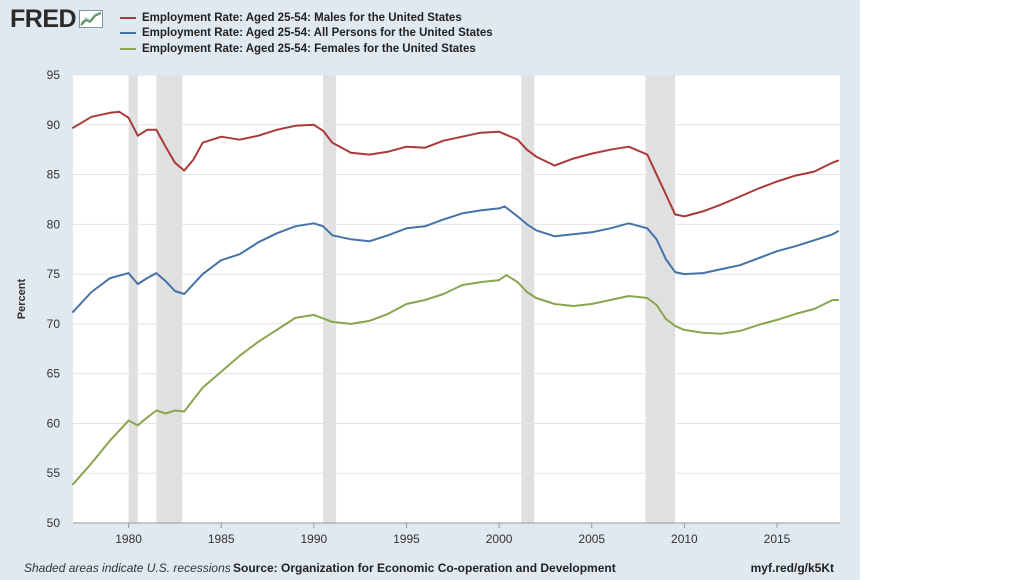 The height and width of the screenshot is (580, 1034). Describe the element at coordinates (406, 539) in the screenshot. I see `x-tick-label-1995: 1995` at that location.